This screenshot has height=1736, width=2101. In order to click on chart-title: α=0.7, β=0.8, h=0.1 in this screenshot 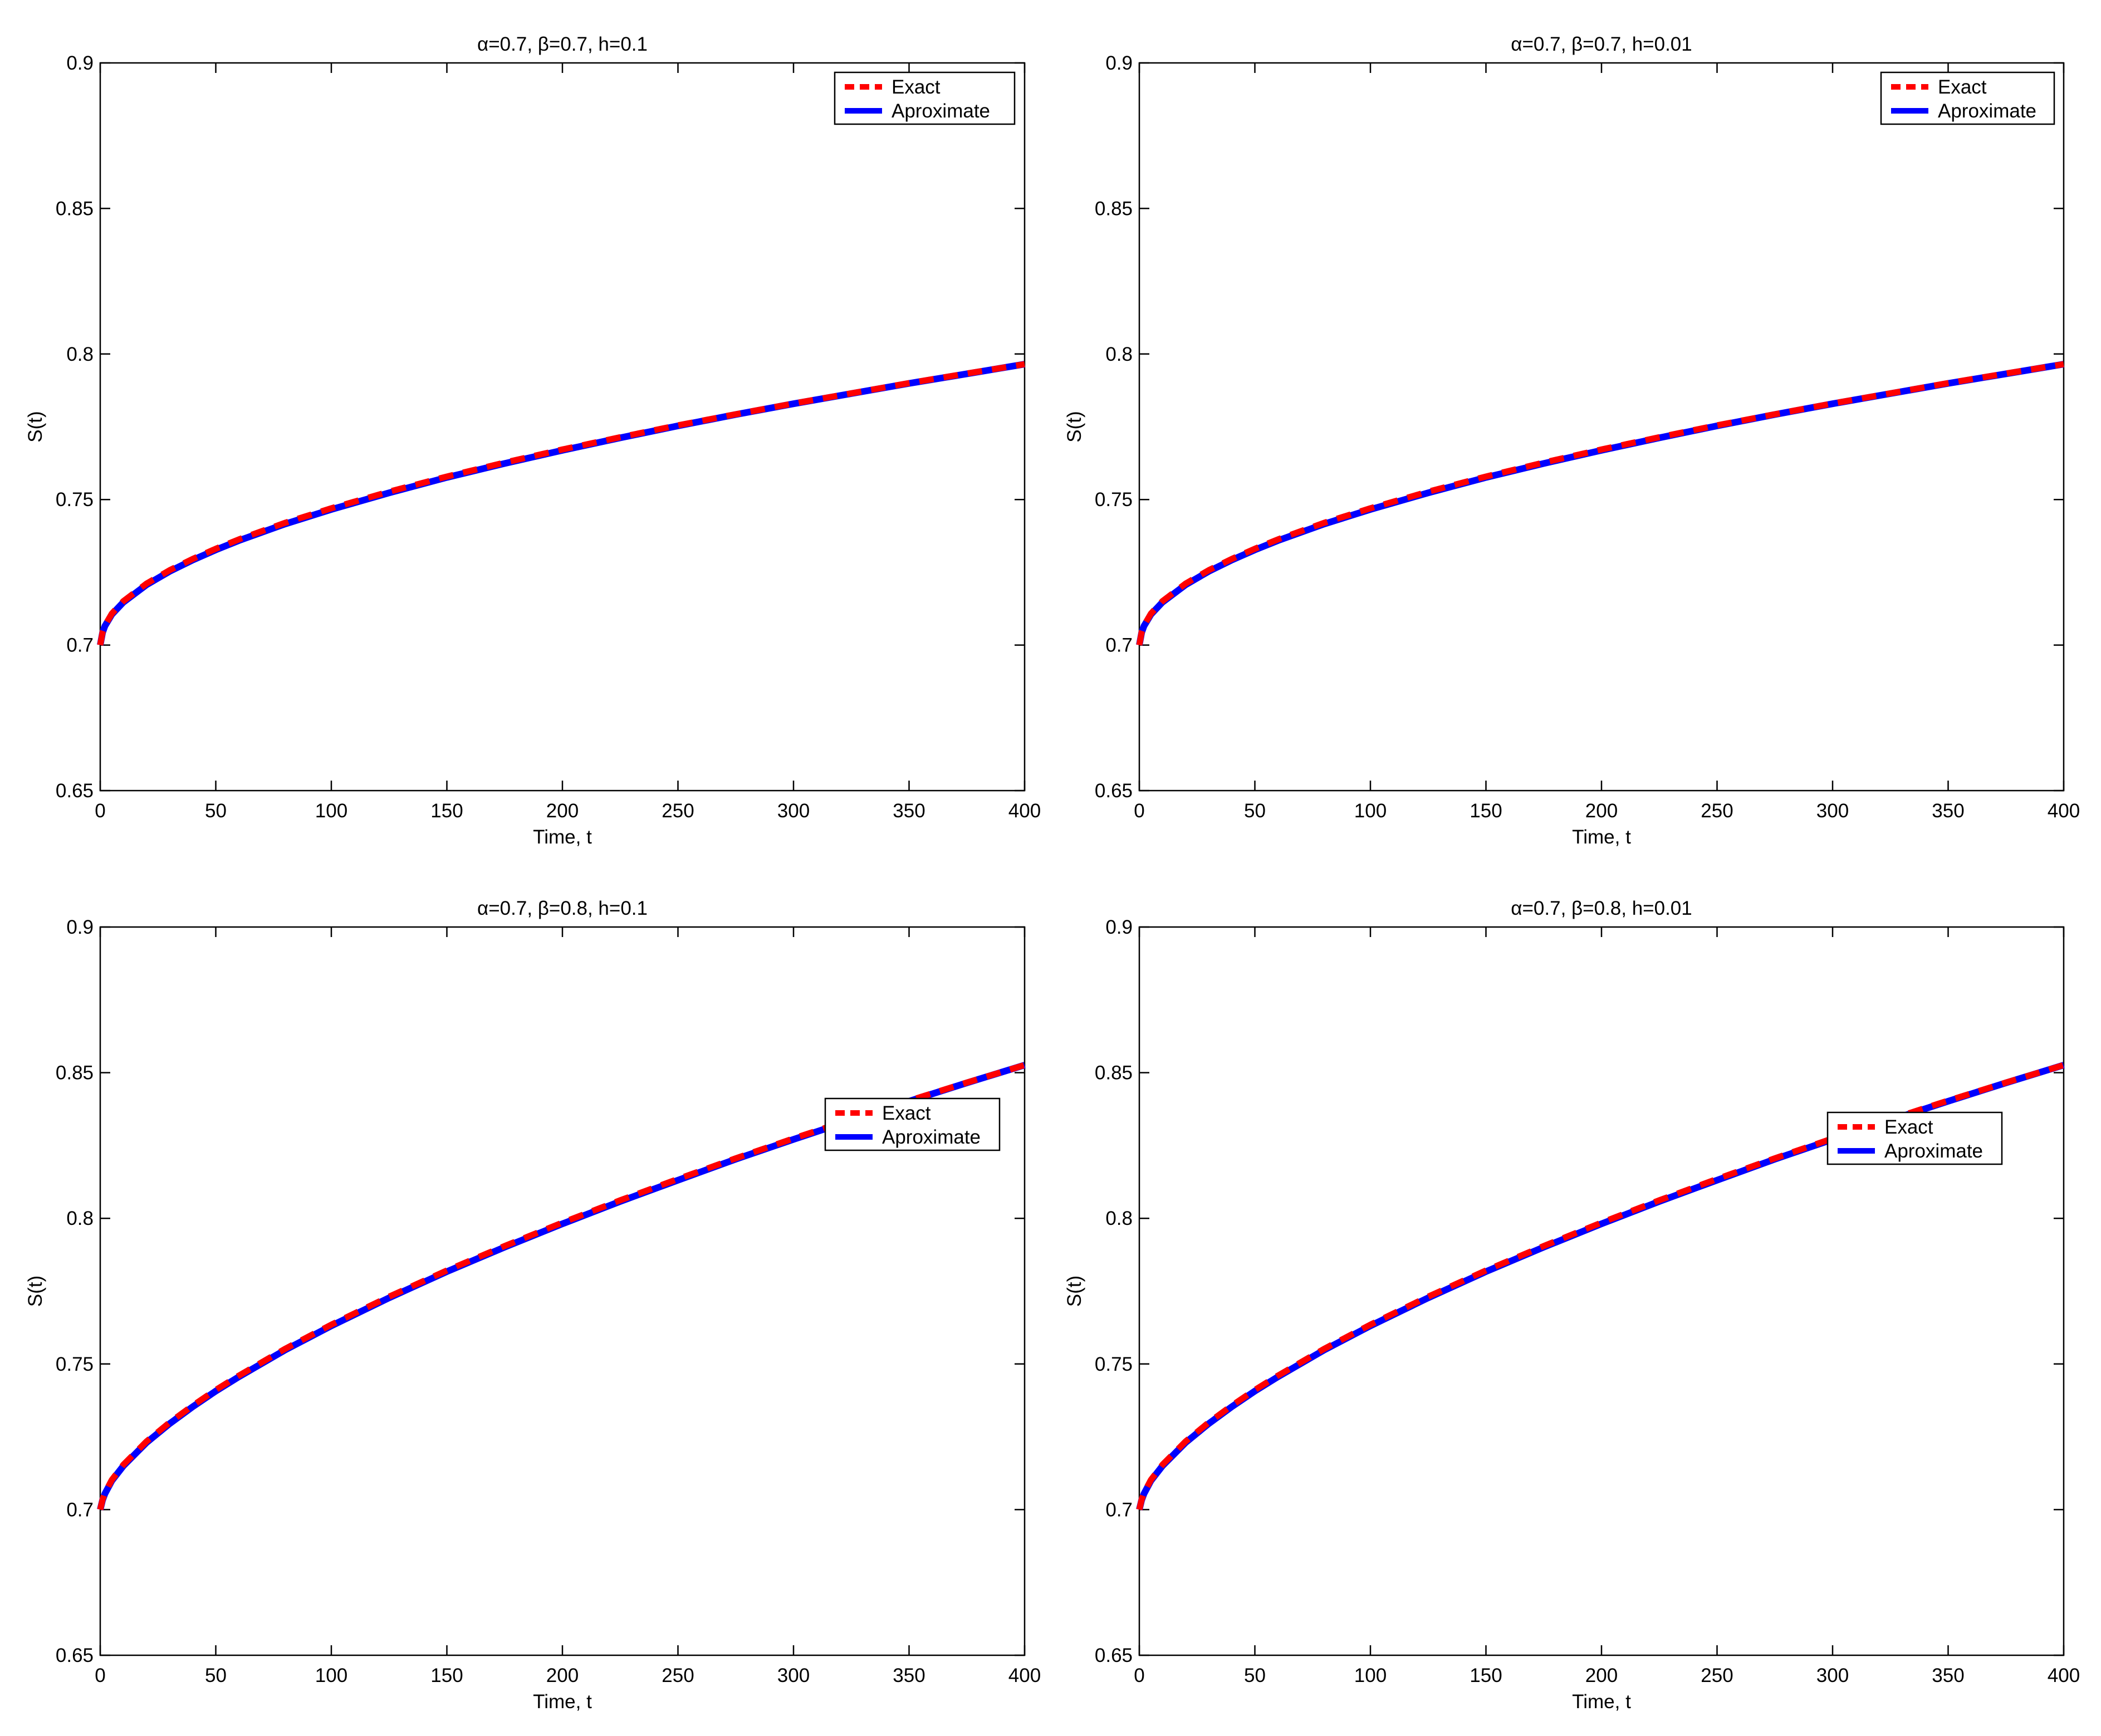, I will do `click(562, 909)`.